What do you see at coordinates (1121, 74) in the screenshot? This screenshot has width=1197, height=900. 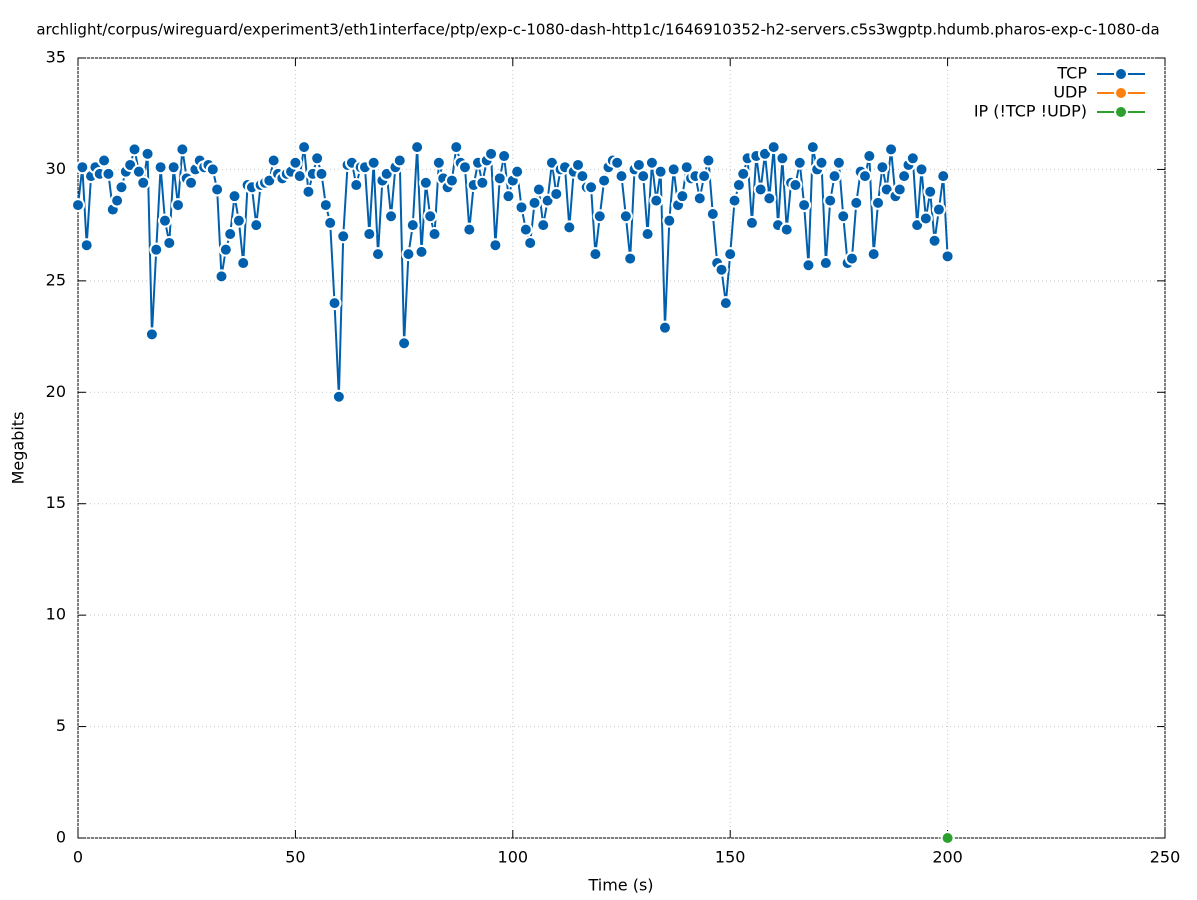 I see `legend-marker` at bounding box center [1121, 74].